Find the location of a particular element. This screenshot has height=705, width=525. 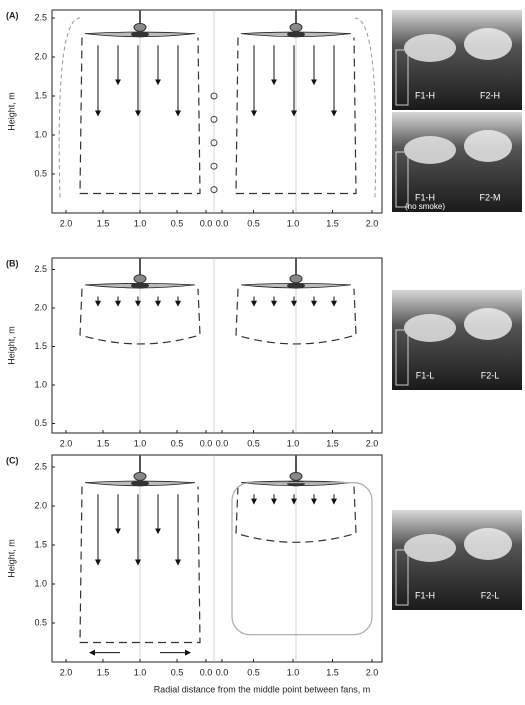

photo-caption: F2-M is located at coordinates (490, 197).